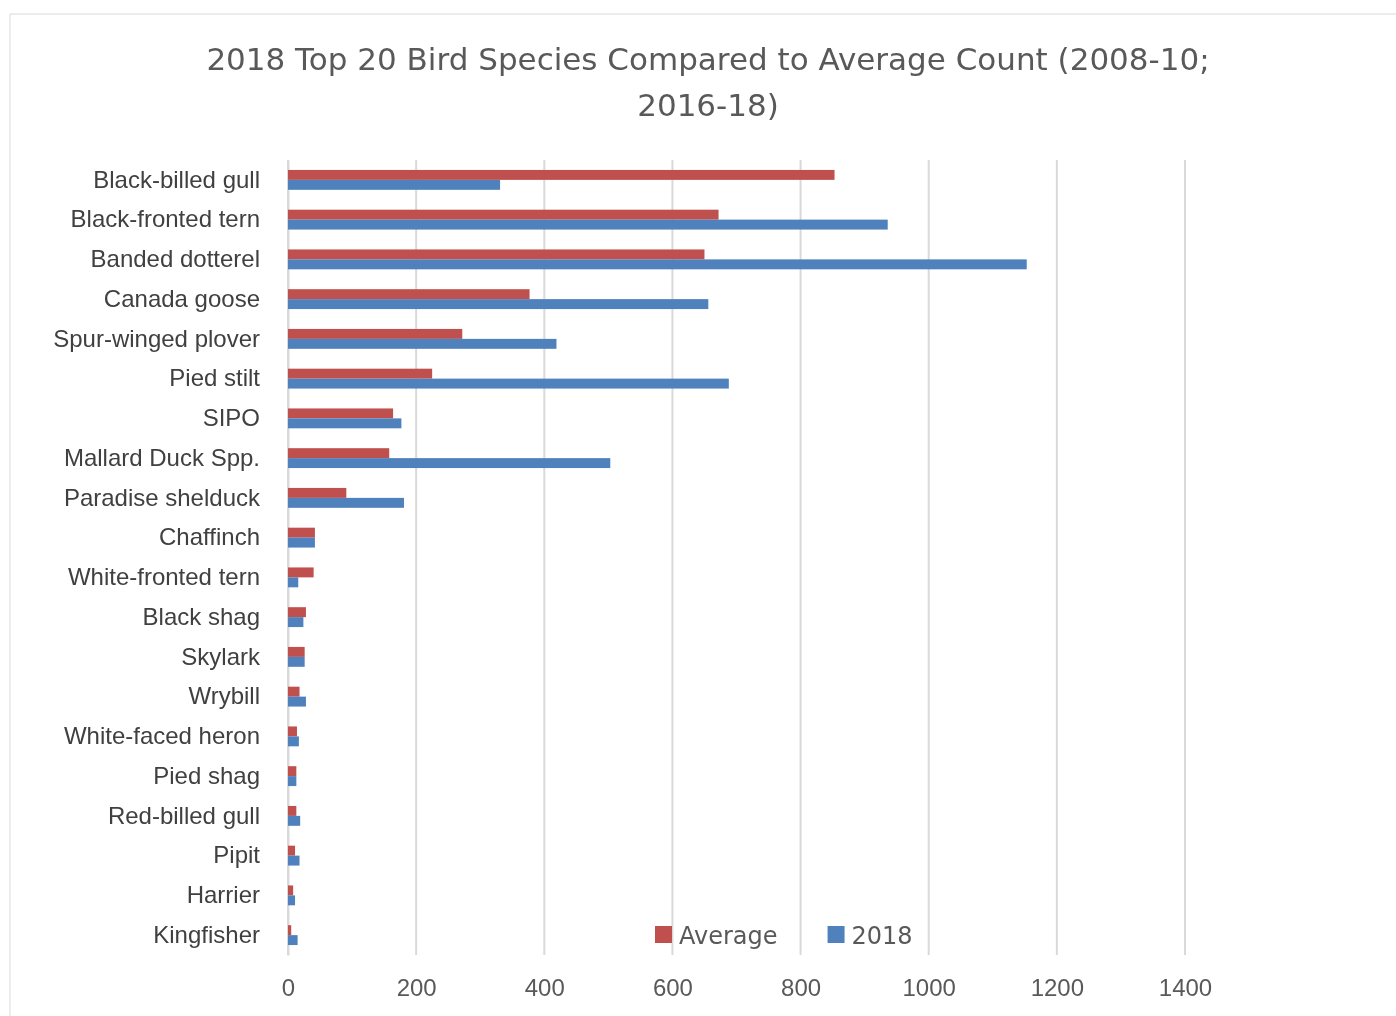 The image size is (1396, 1016). Describe the element at coordinates (206, 775) in the screenshot. I see `y-tick-label: Pied shag` at that location.